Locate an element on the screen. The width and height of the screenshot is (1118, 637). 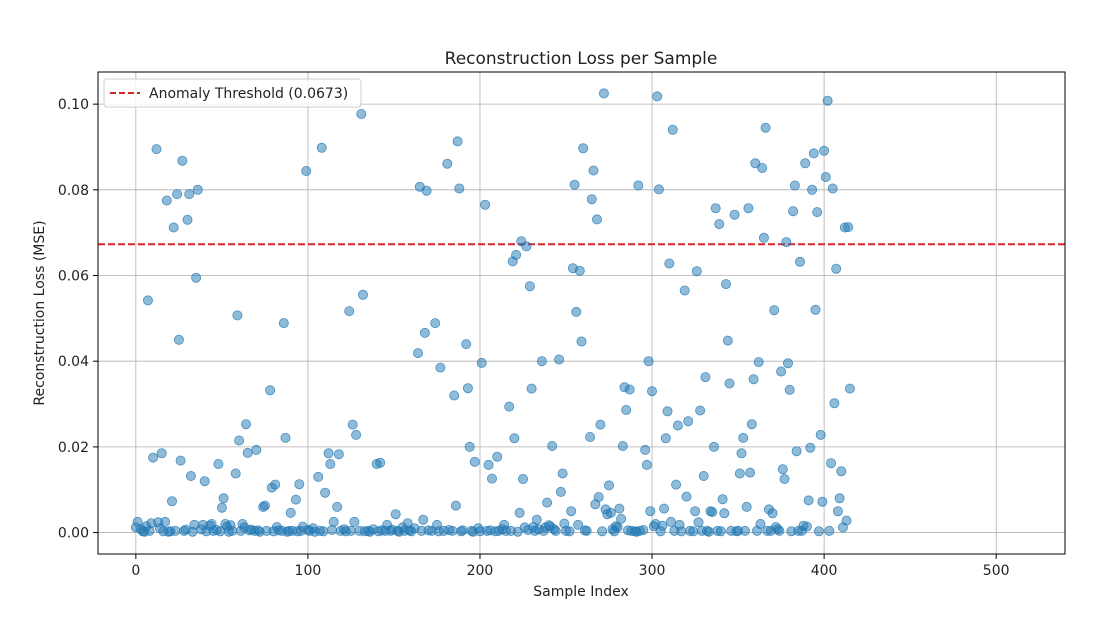
x-tick-label: 200 is located at coordinates (480, 571).